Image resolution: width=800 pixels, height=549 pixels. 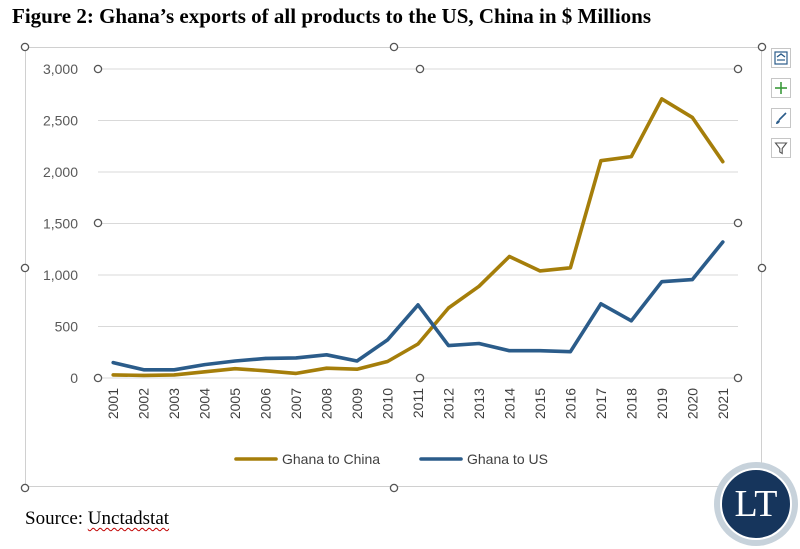 What do you see at coordinates (266, 403) in the screenshot?
I see `x-tick-label: 2006` at bounding box center [266, 403].